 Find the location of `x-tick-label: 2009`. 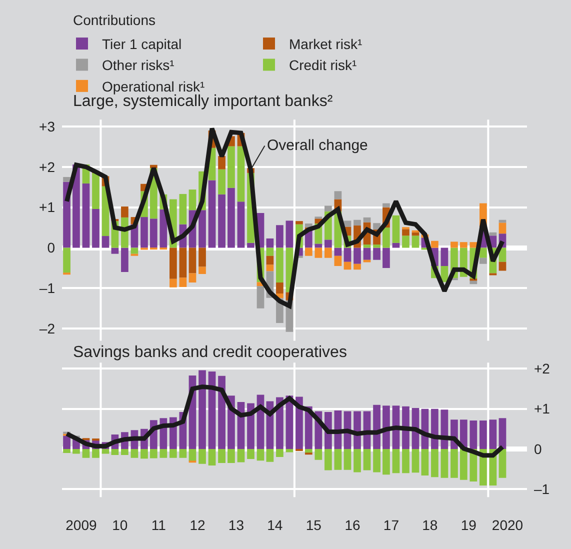

x-tick-label: 2009 is located at coordinates (81, 525).